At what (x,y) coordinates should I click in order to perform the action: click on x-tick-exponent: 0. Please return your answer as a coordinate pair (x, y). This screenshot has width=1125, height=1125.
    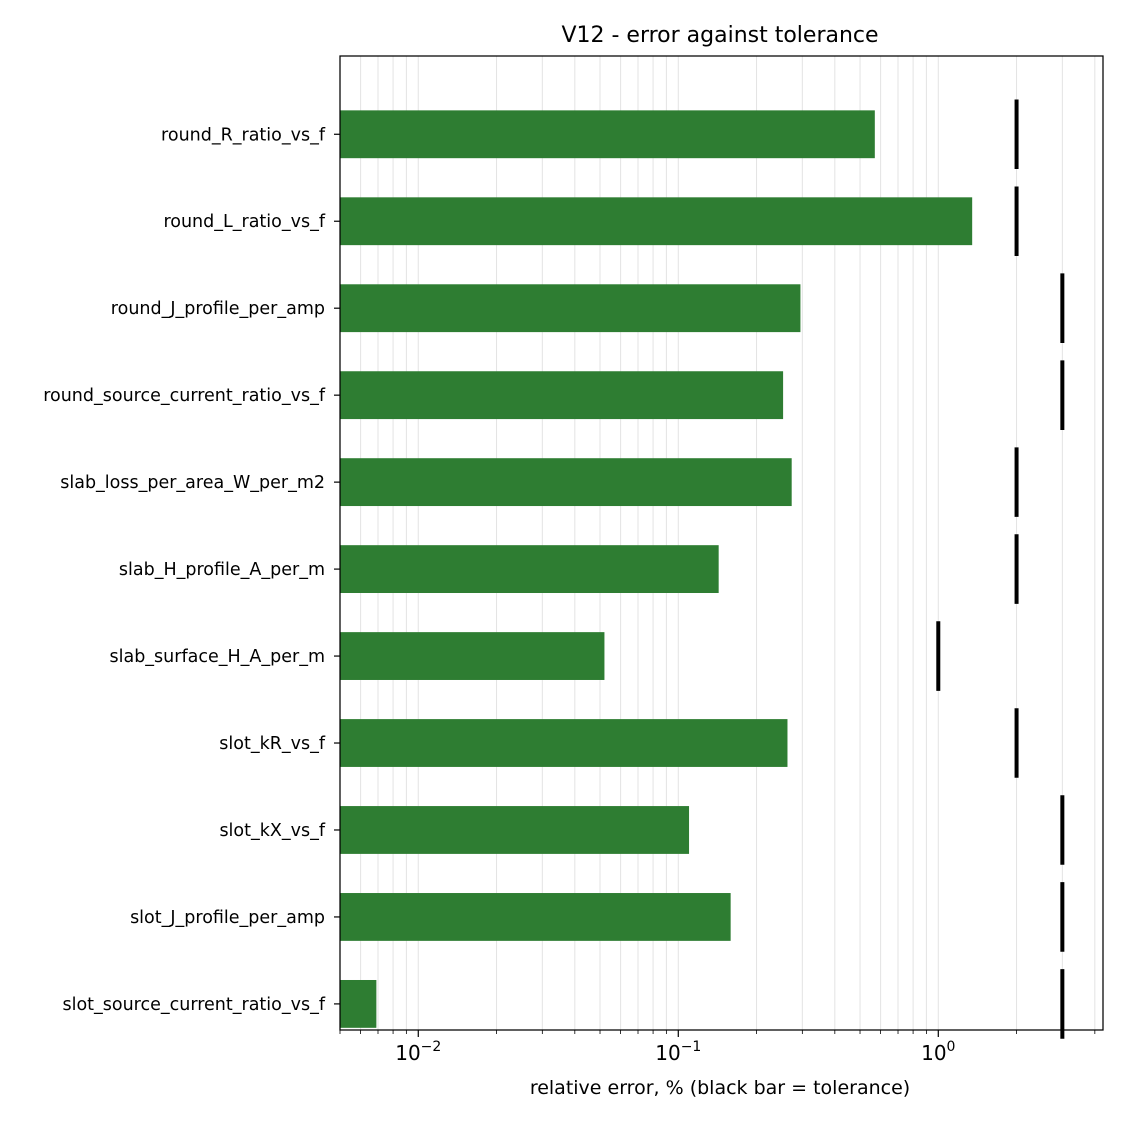
    Looking at the image, I should click on (951, 1047).